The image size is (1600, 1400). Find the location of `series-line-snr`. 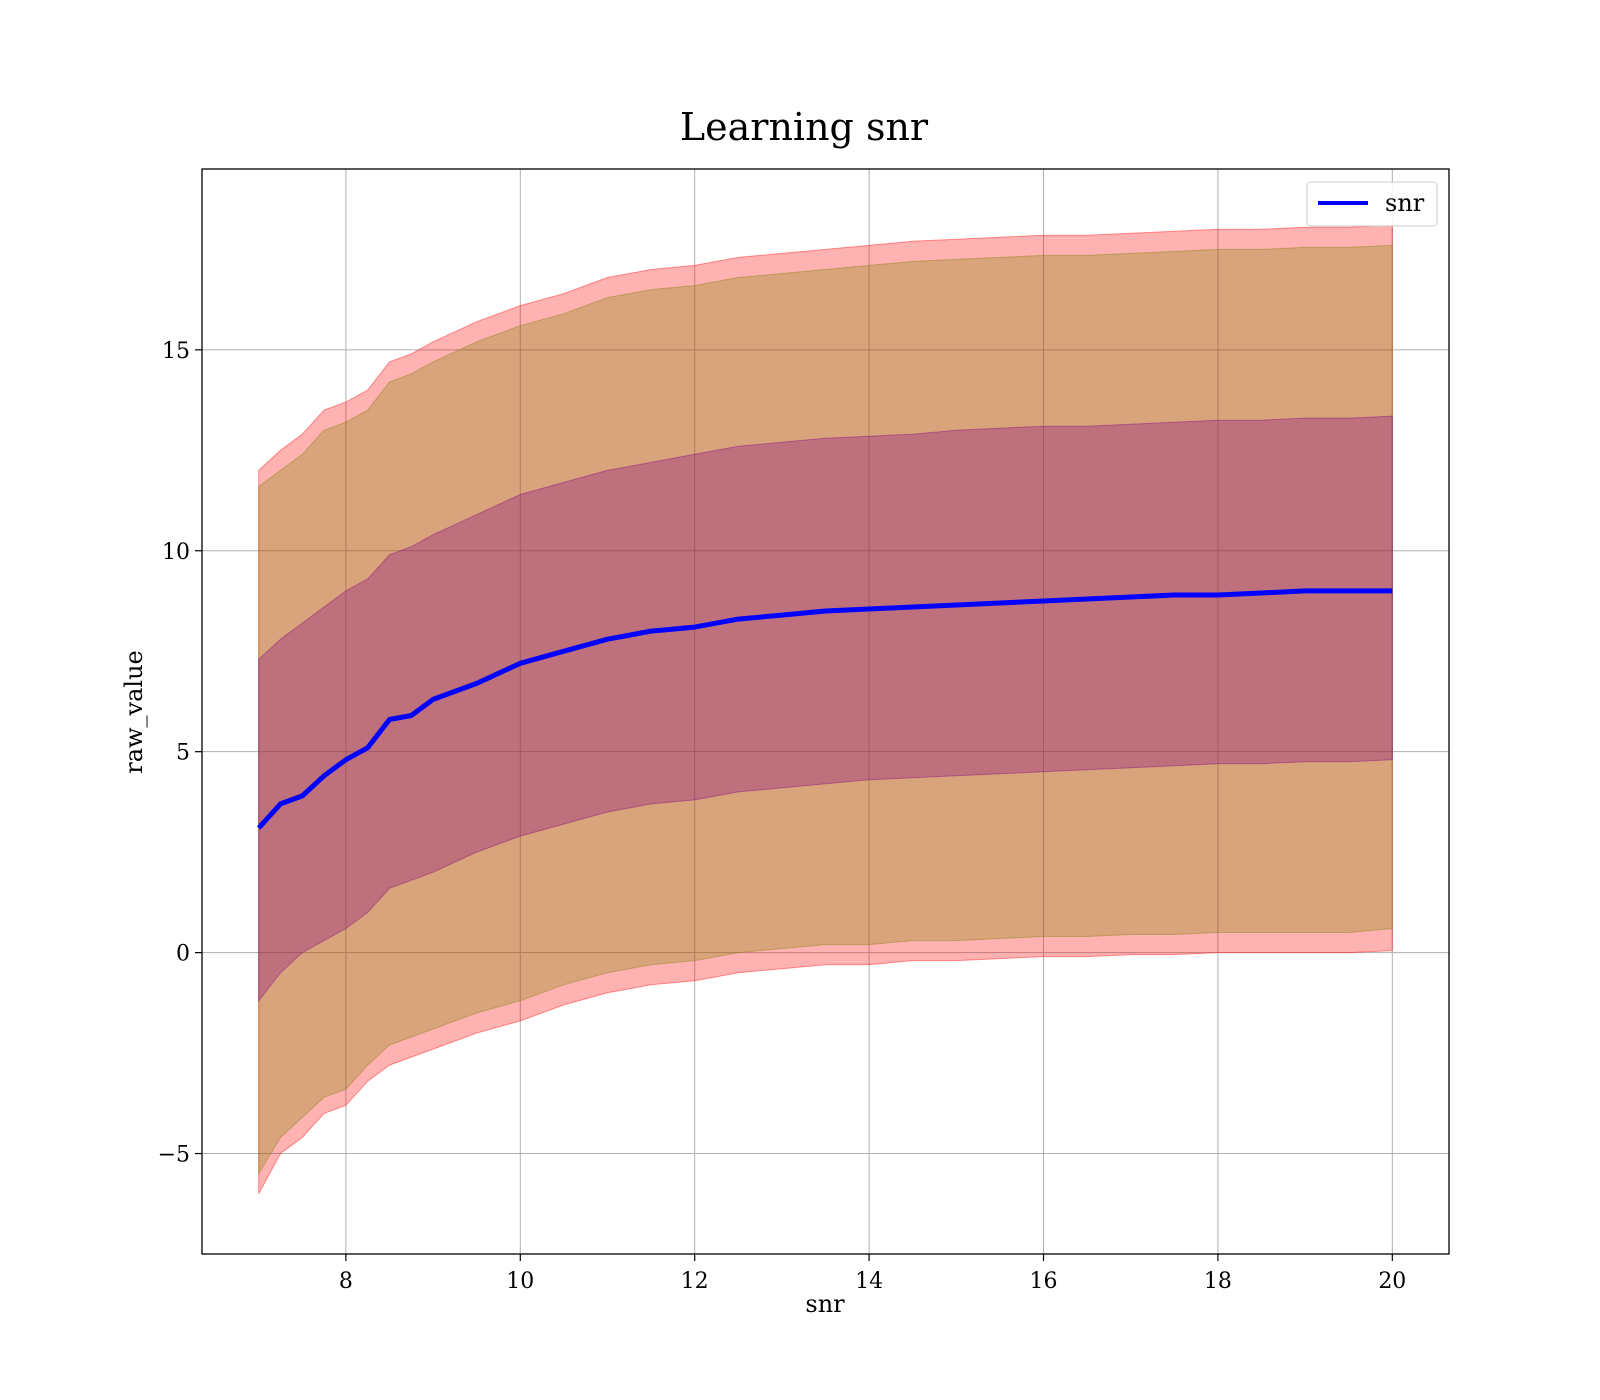

series-line-snr is located at coordinates (824, 709).